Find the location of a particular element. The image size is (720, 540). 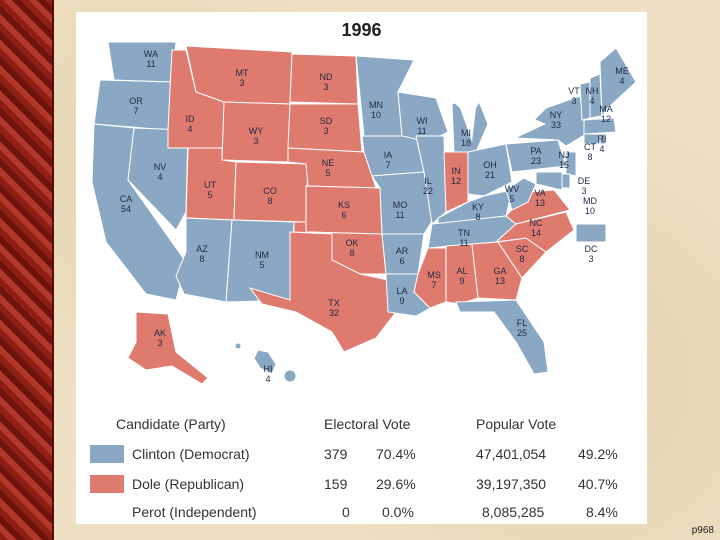

state-label-pa: PA 23 is located at coordinates (535, 156).